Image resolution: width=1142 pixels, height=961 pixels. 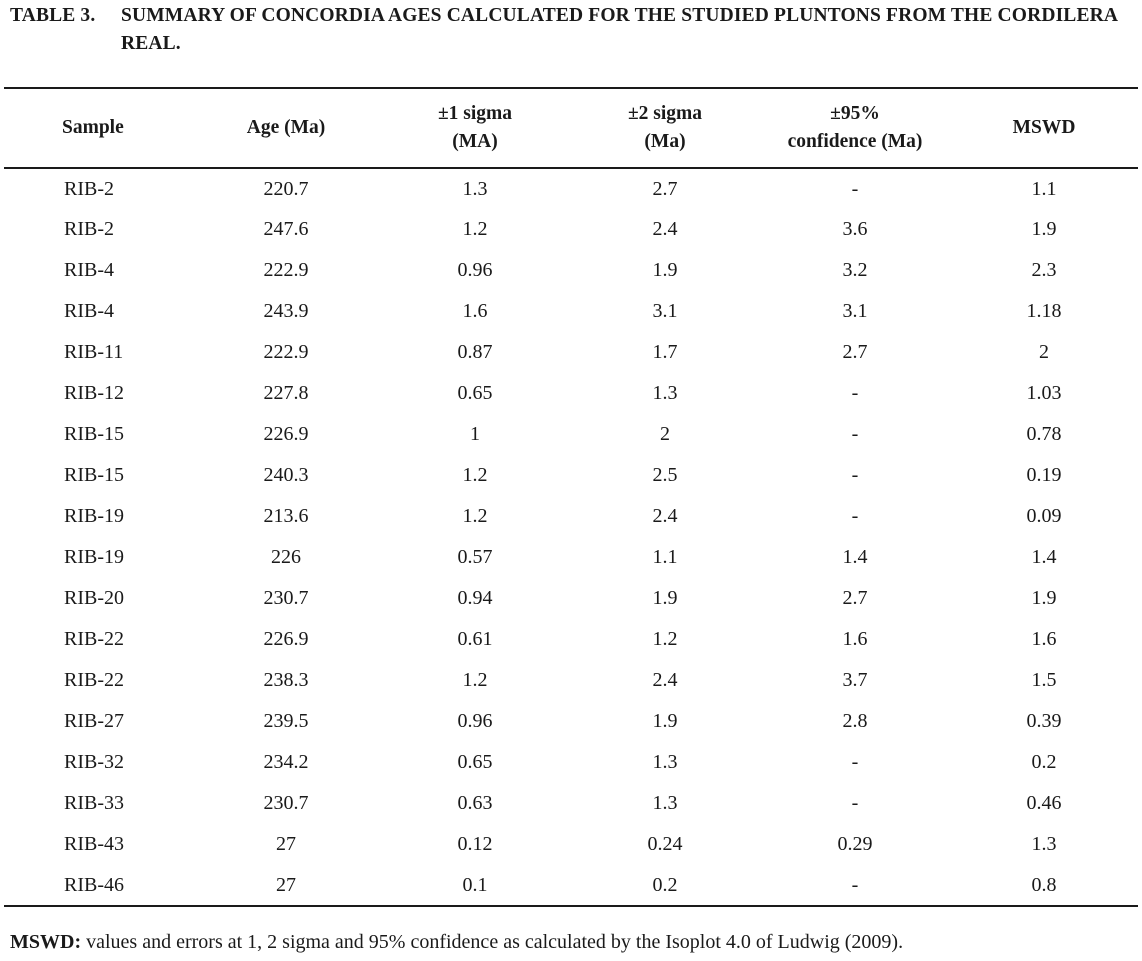 What do you see at coordinates (665, 557) in the screenshot?
I see `cell-sigma2: 1.1` at bounding box center [665, 557].